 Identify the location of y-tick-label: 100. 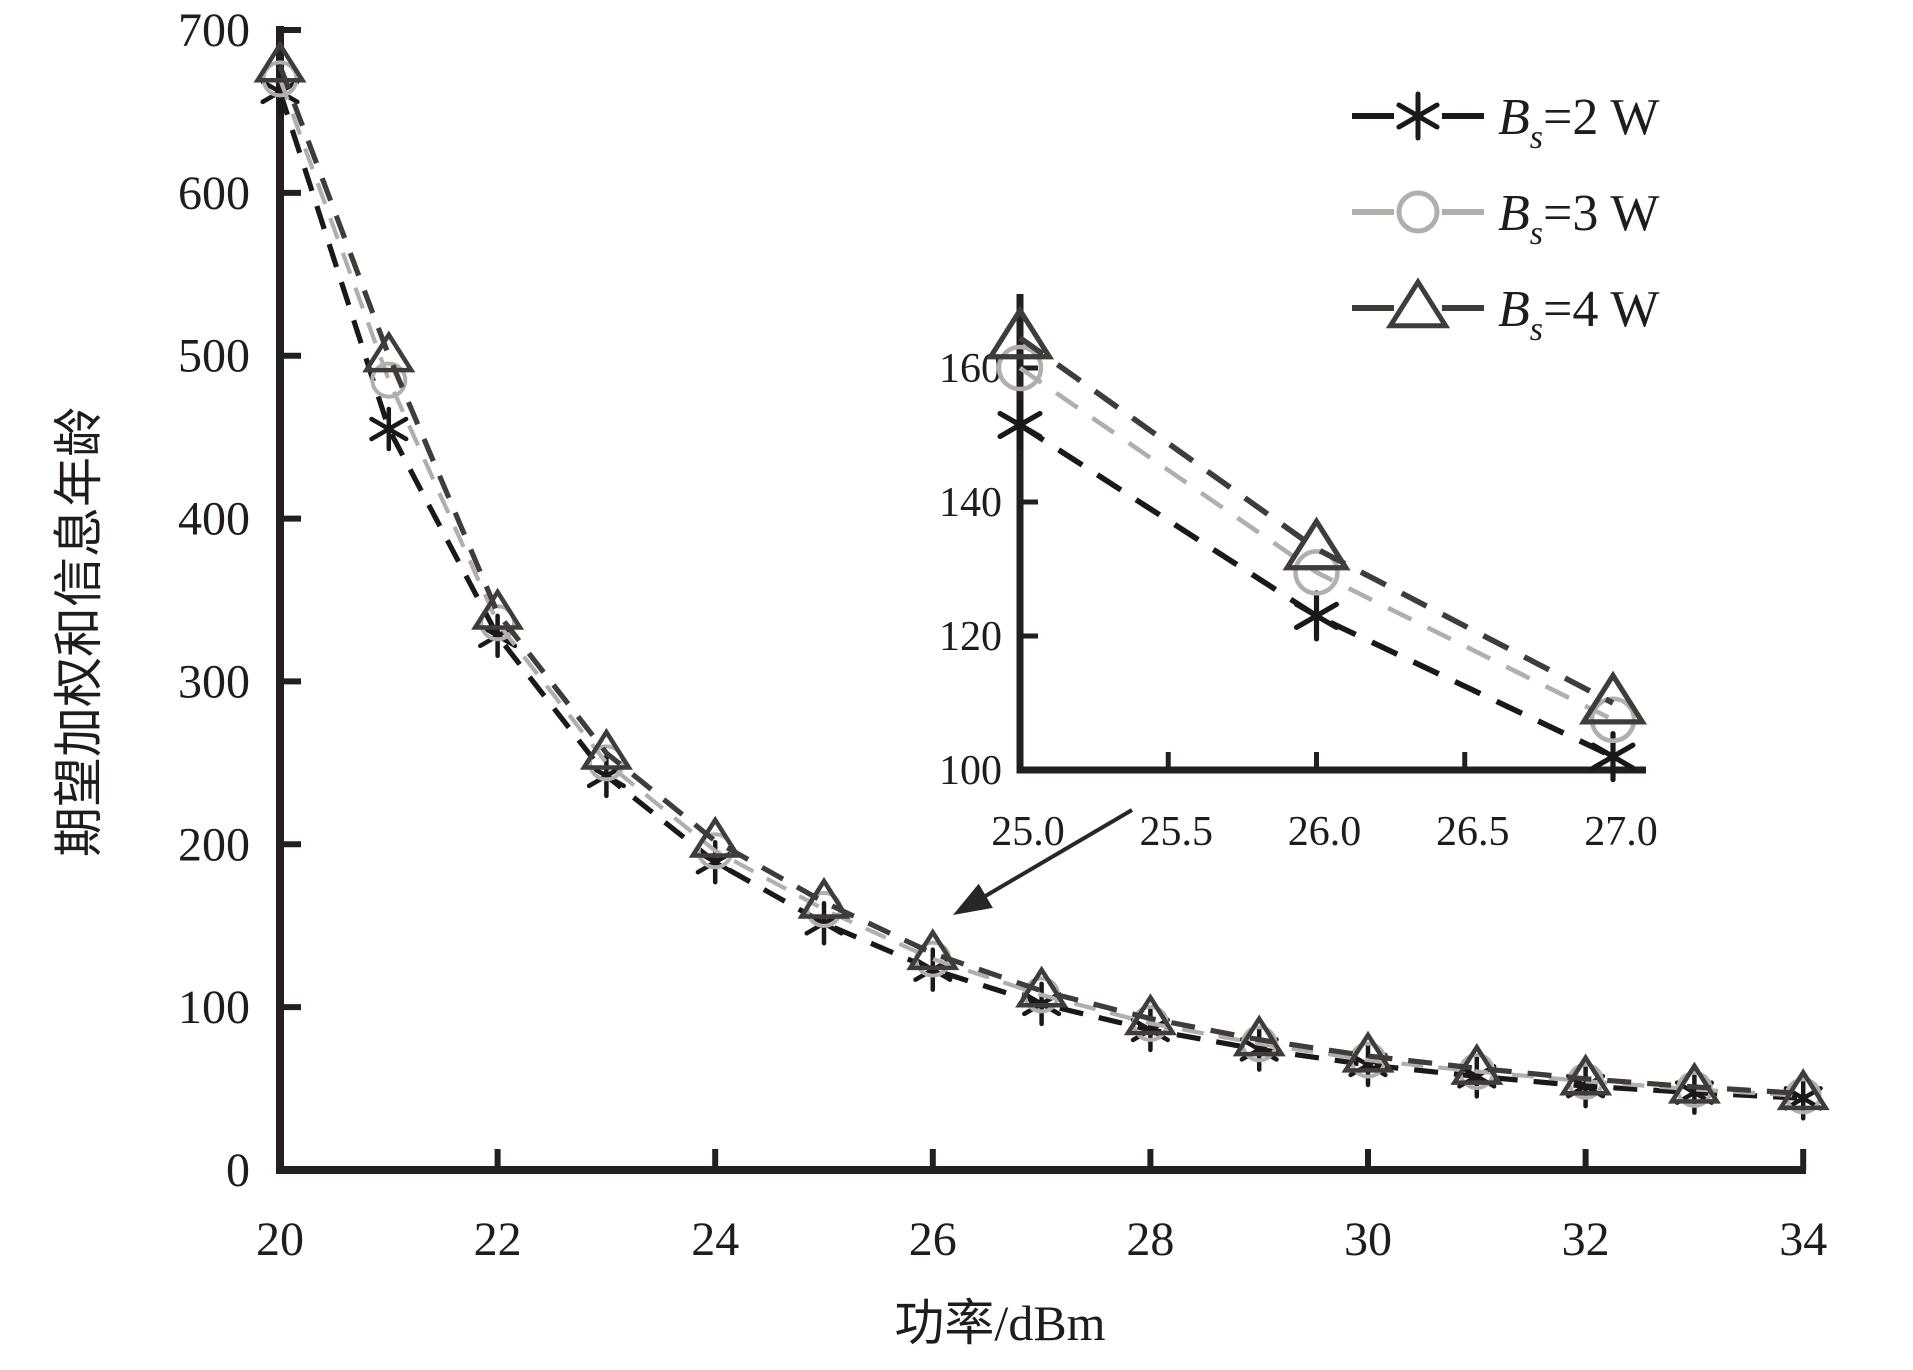
(214, 1007).